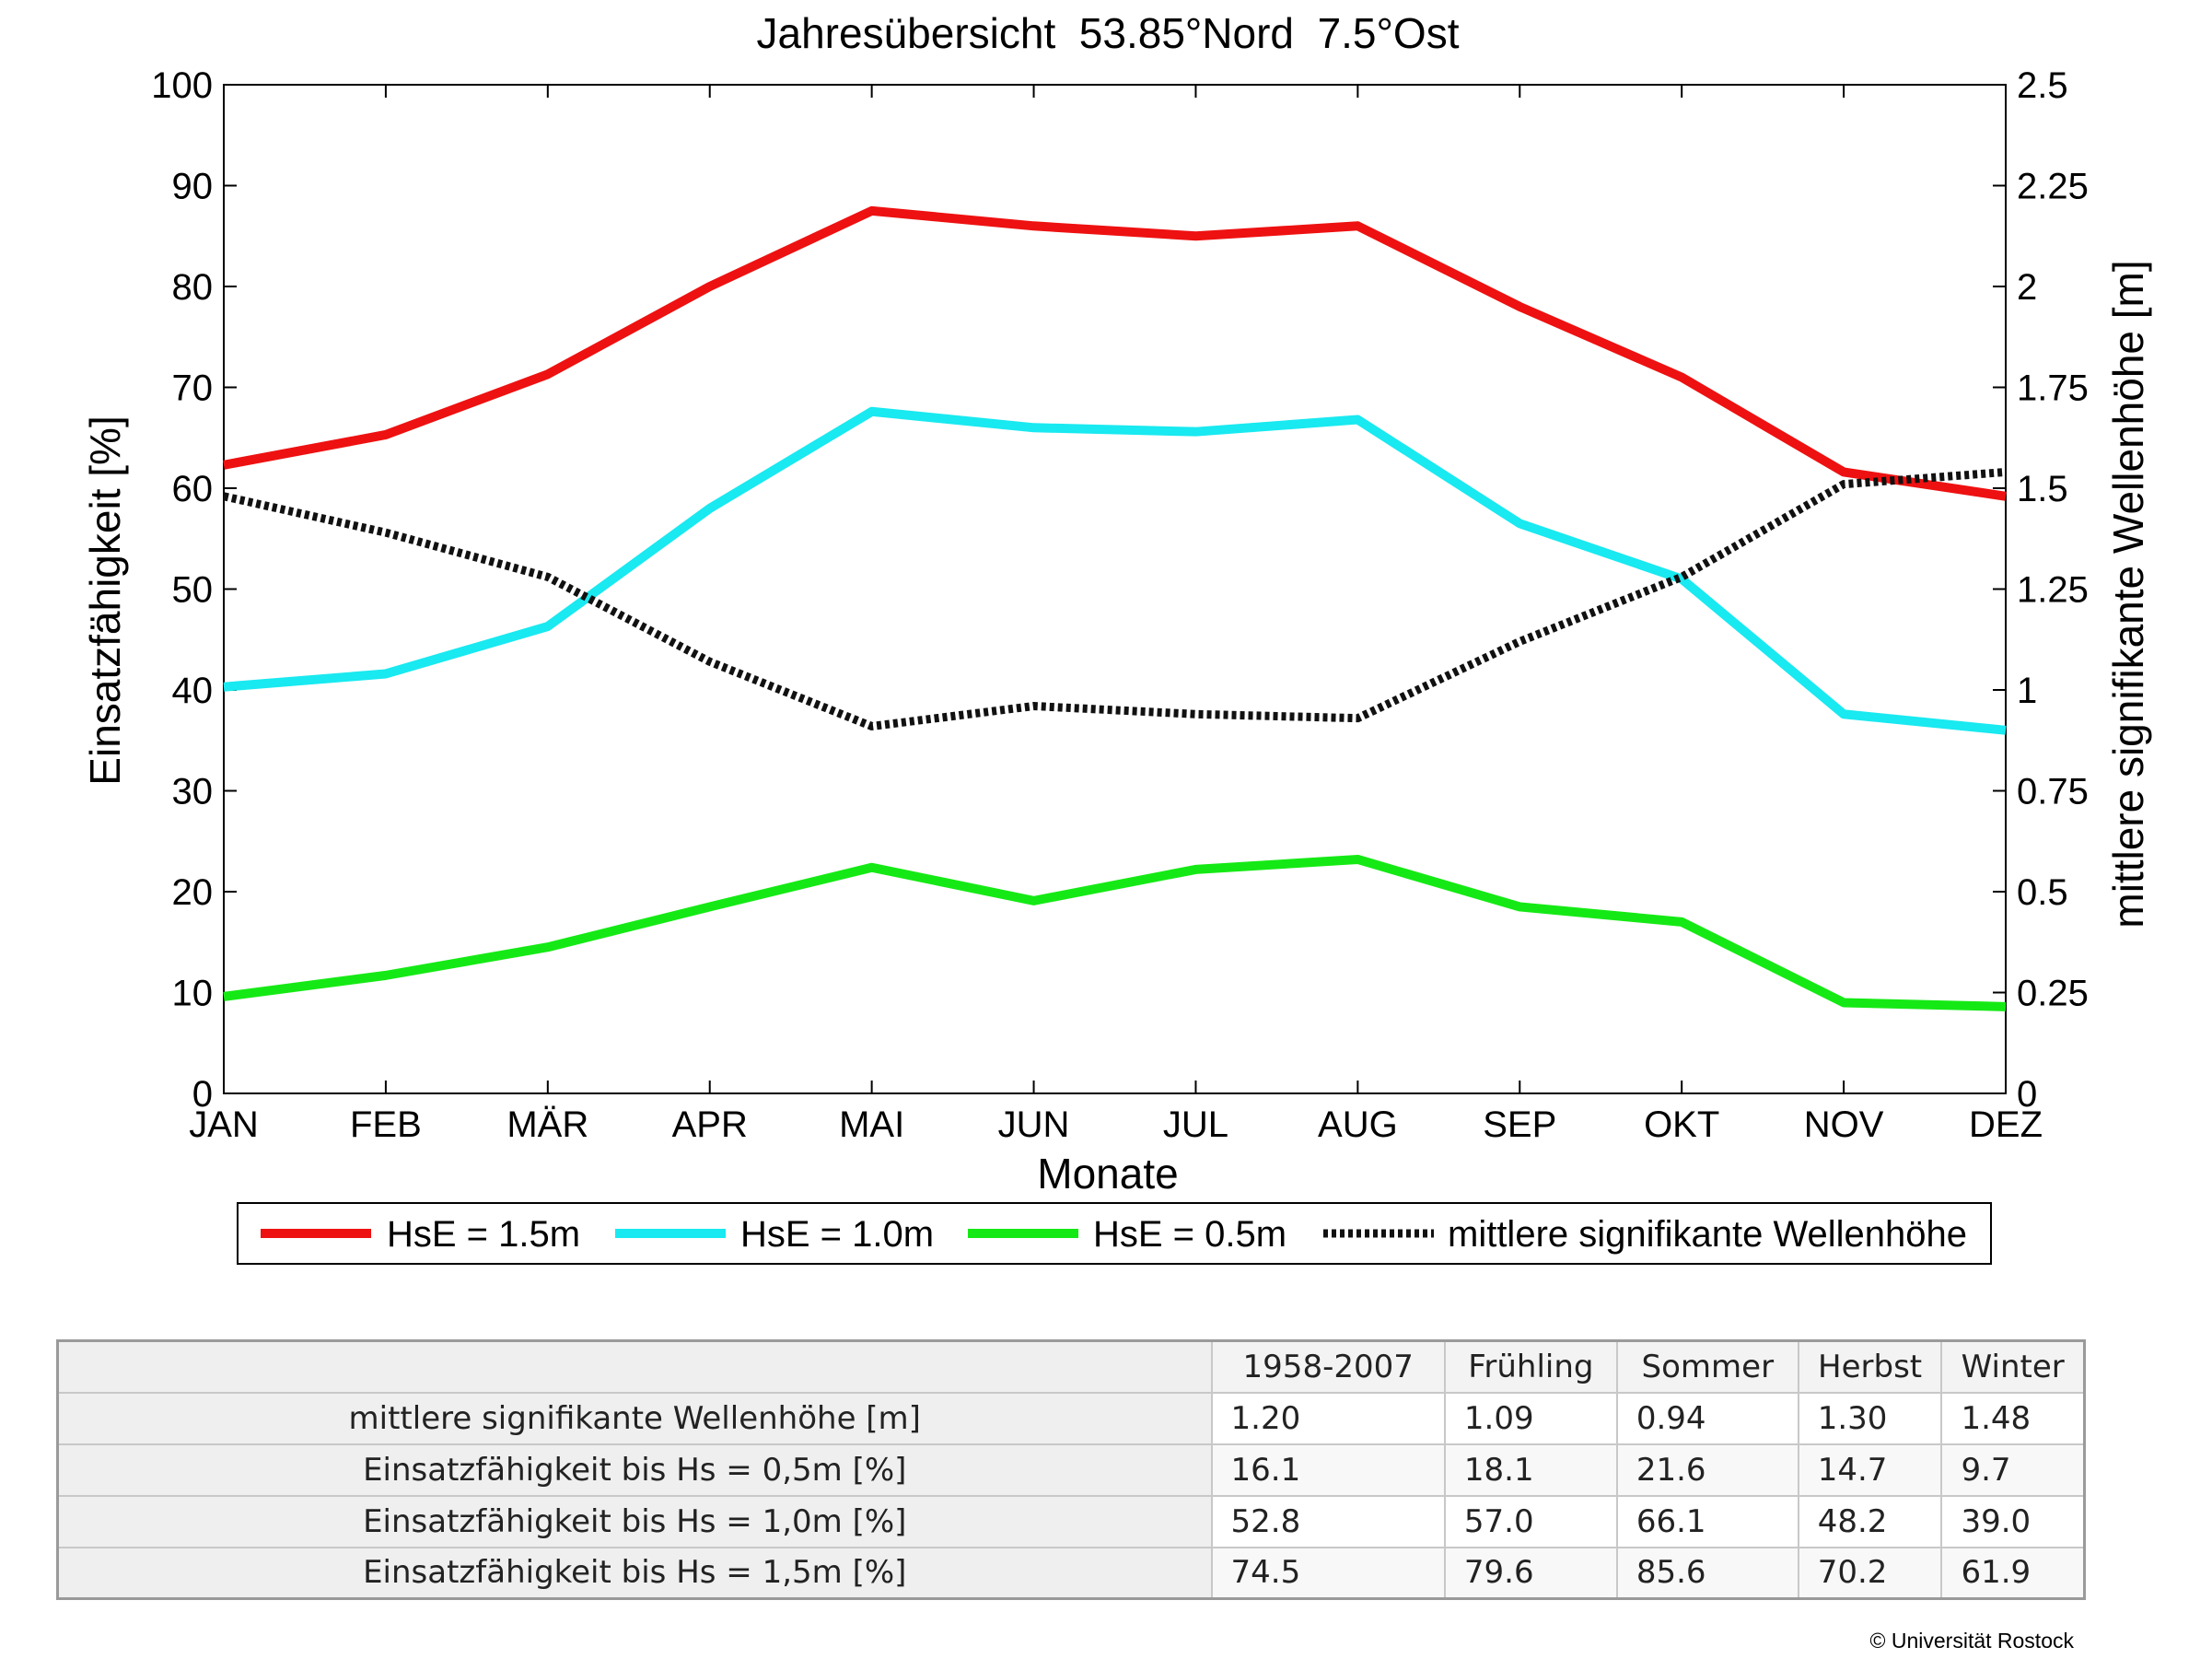 The width and height of the screenshot is (2212, 1659). Describe the element at coordinates (634, 1366) in the screenshot. I see `table-corner-cell` at that location.